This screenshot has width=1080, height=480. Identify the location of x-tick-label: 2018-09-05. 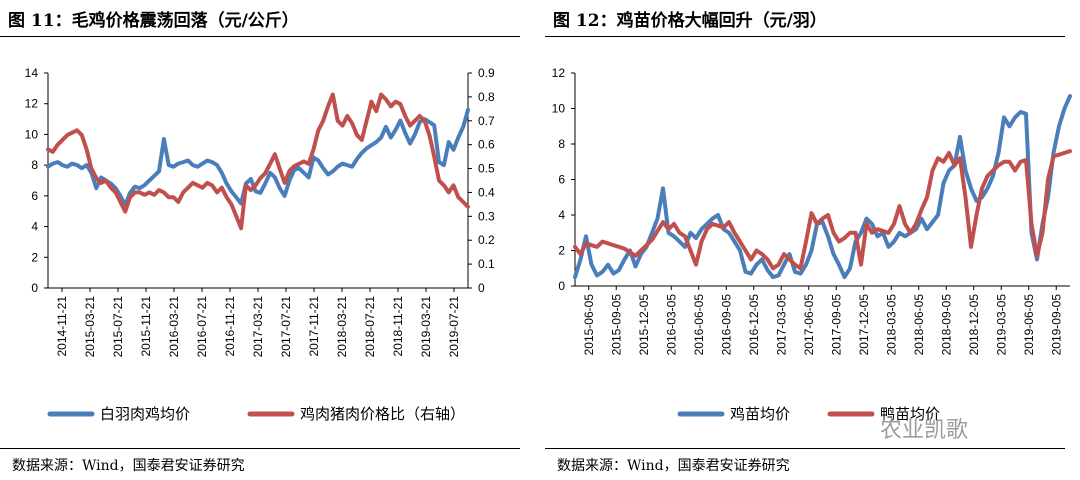
(946, 325).